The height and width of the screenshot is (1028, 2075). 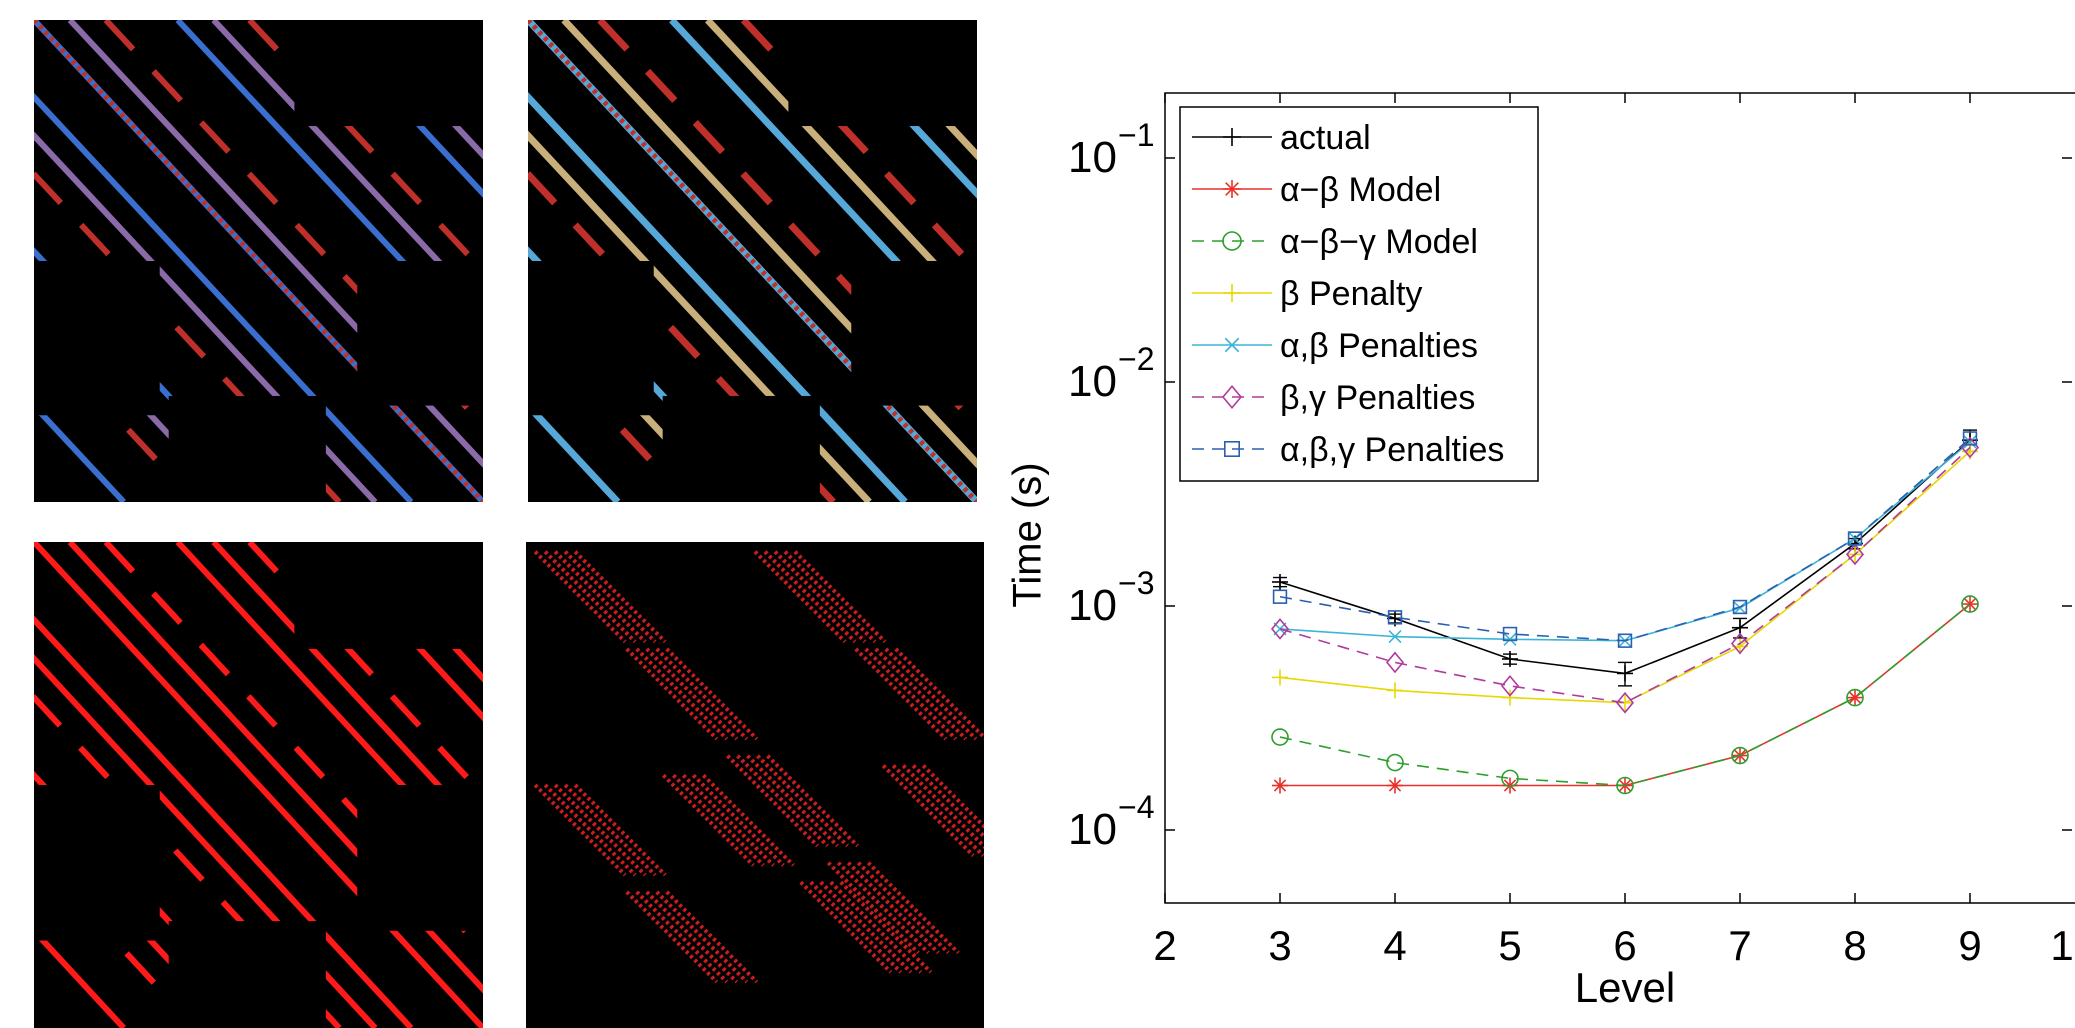 I want to click on legend-entry: α−β Model, so click(x=1316, y=190).